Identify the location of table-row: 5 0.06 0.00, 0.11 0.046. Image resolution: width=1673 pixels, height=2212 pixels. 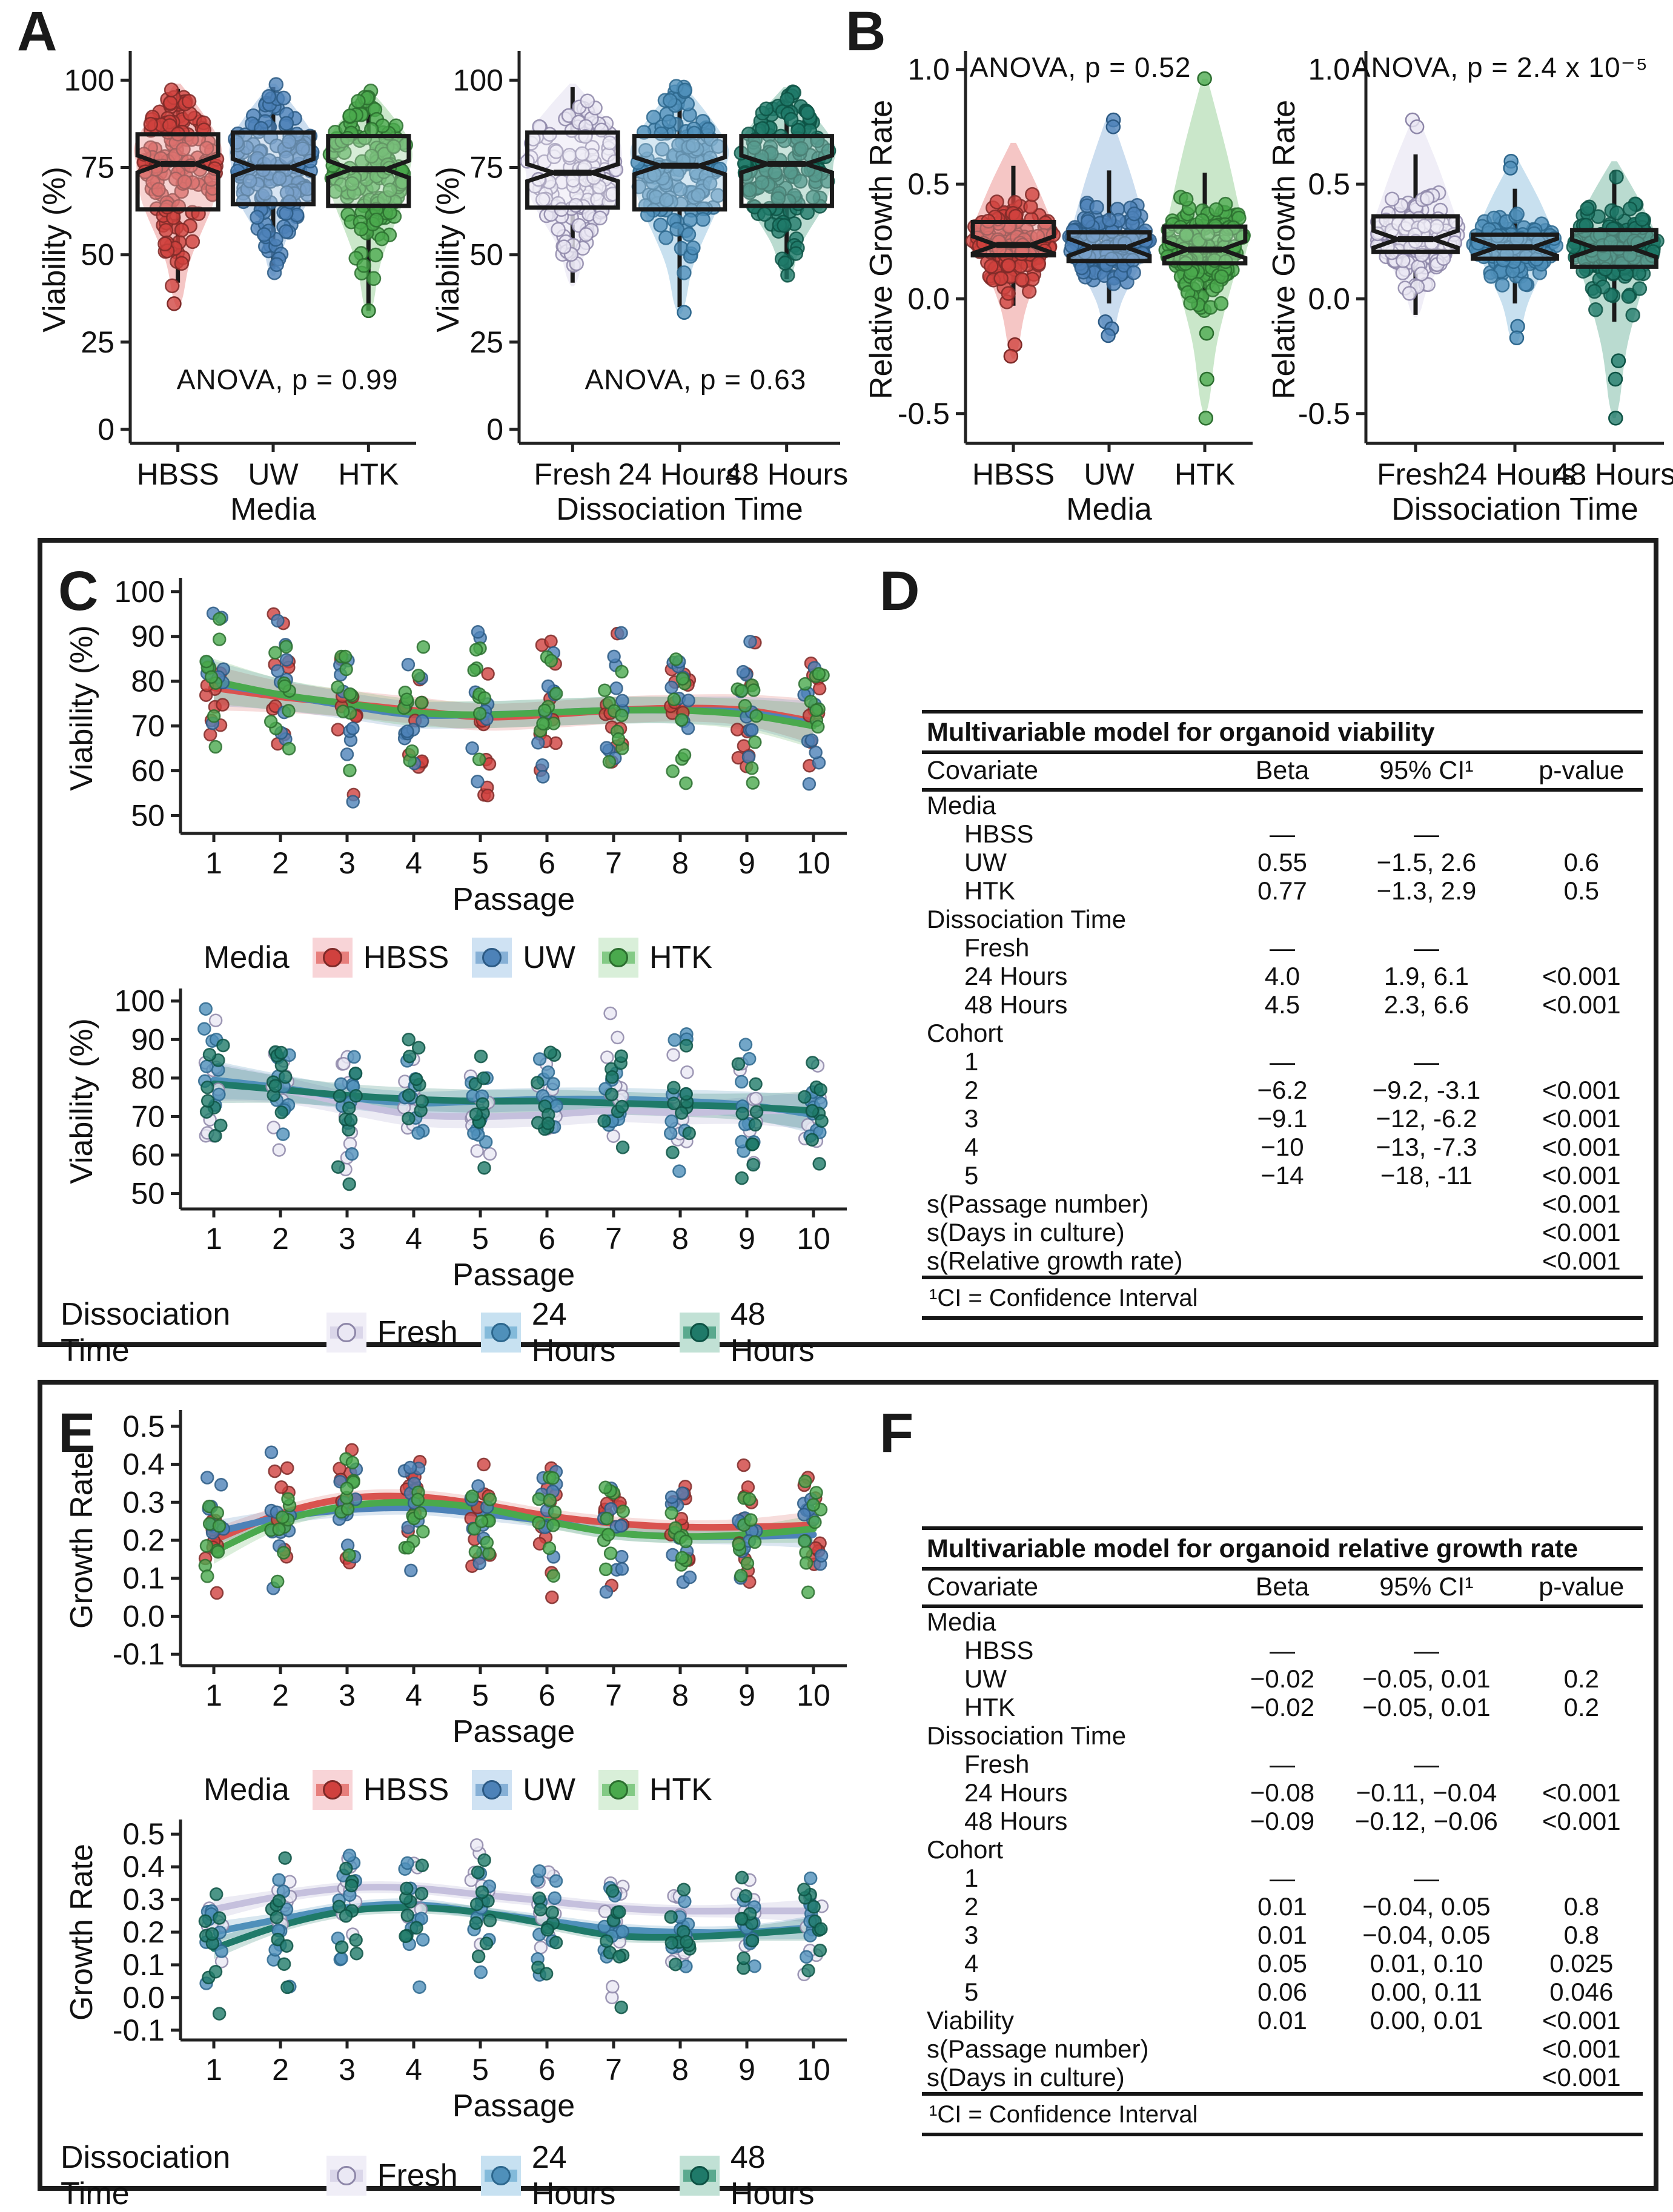
(1282, 1992).